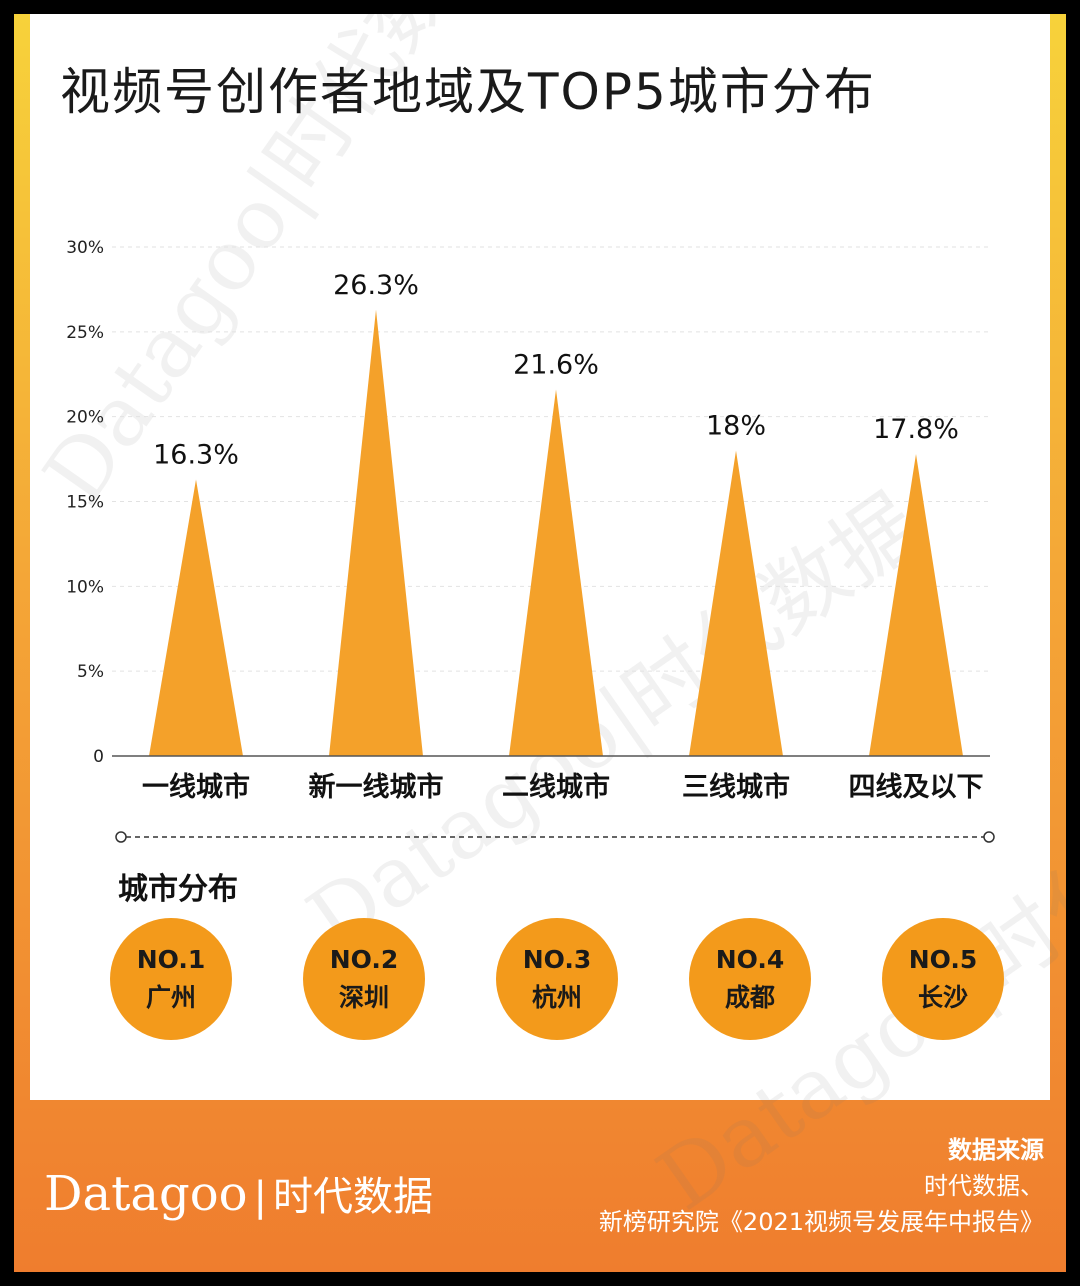 The width and height of the screenshot is (1080, 1286). Describe the element at coordinates (85, 418) in the screenshot. I see `y-tick-label: 20%` at that location.